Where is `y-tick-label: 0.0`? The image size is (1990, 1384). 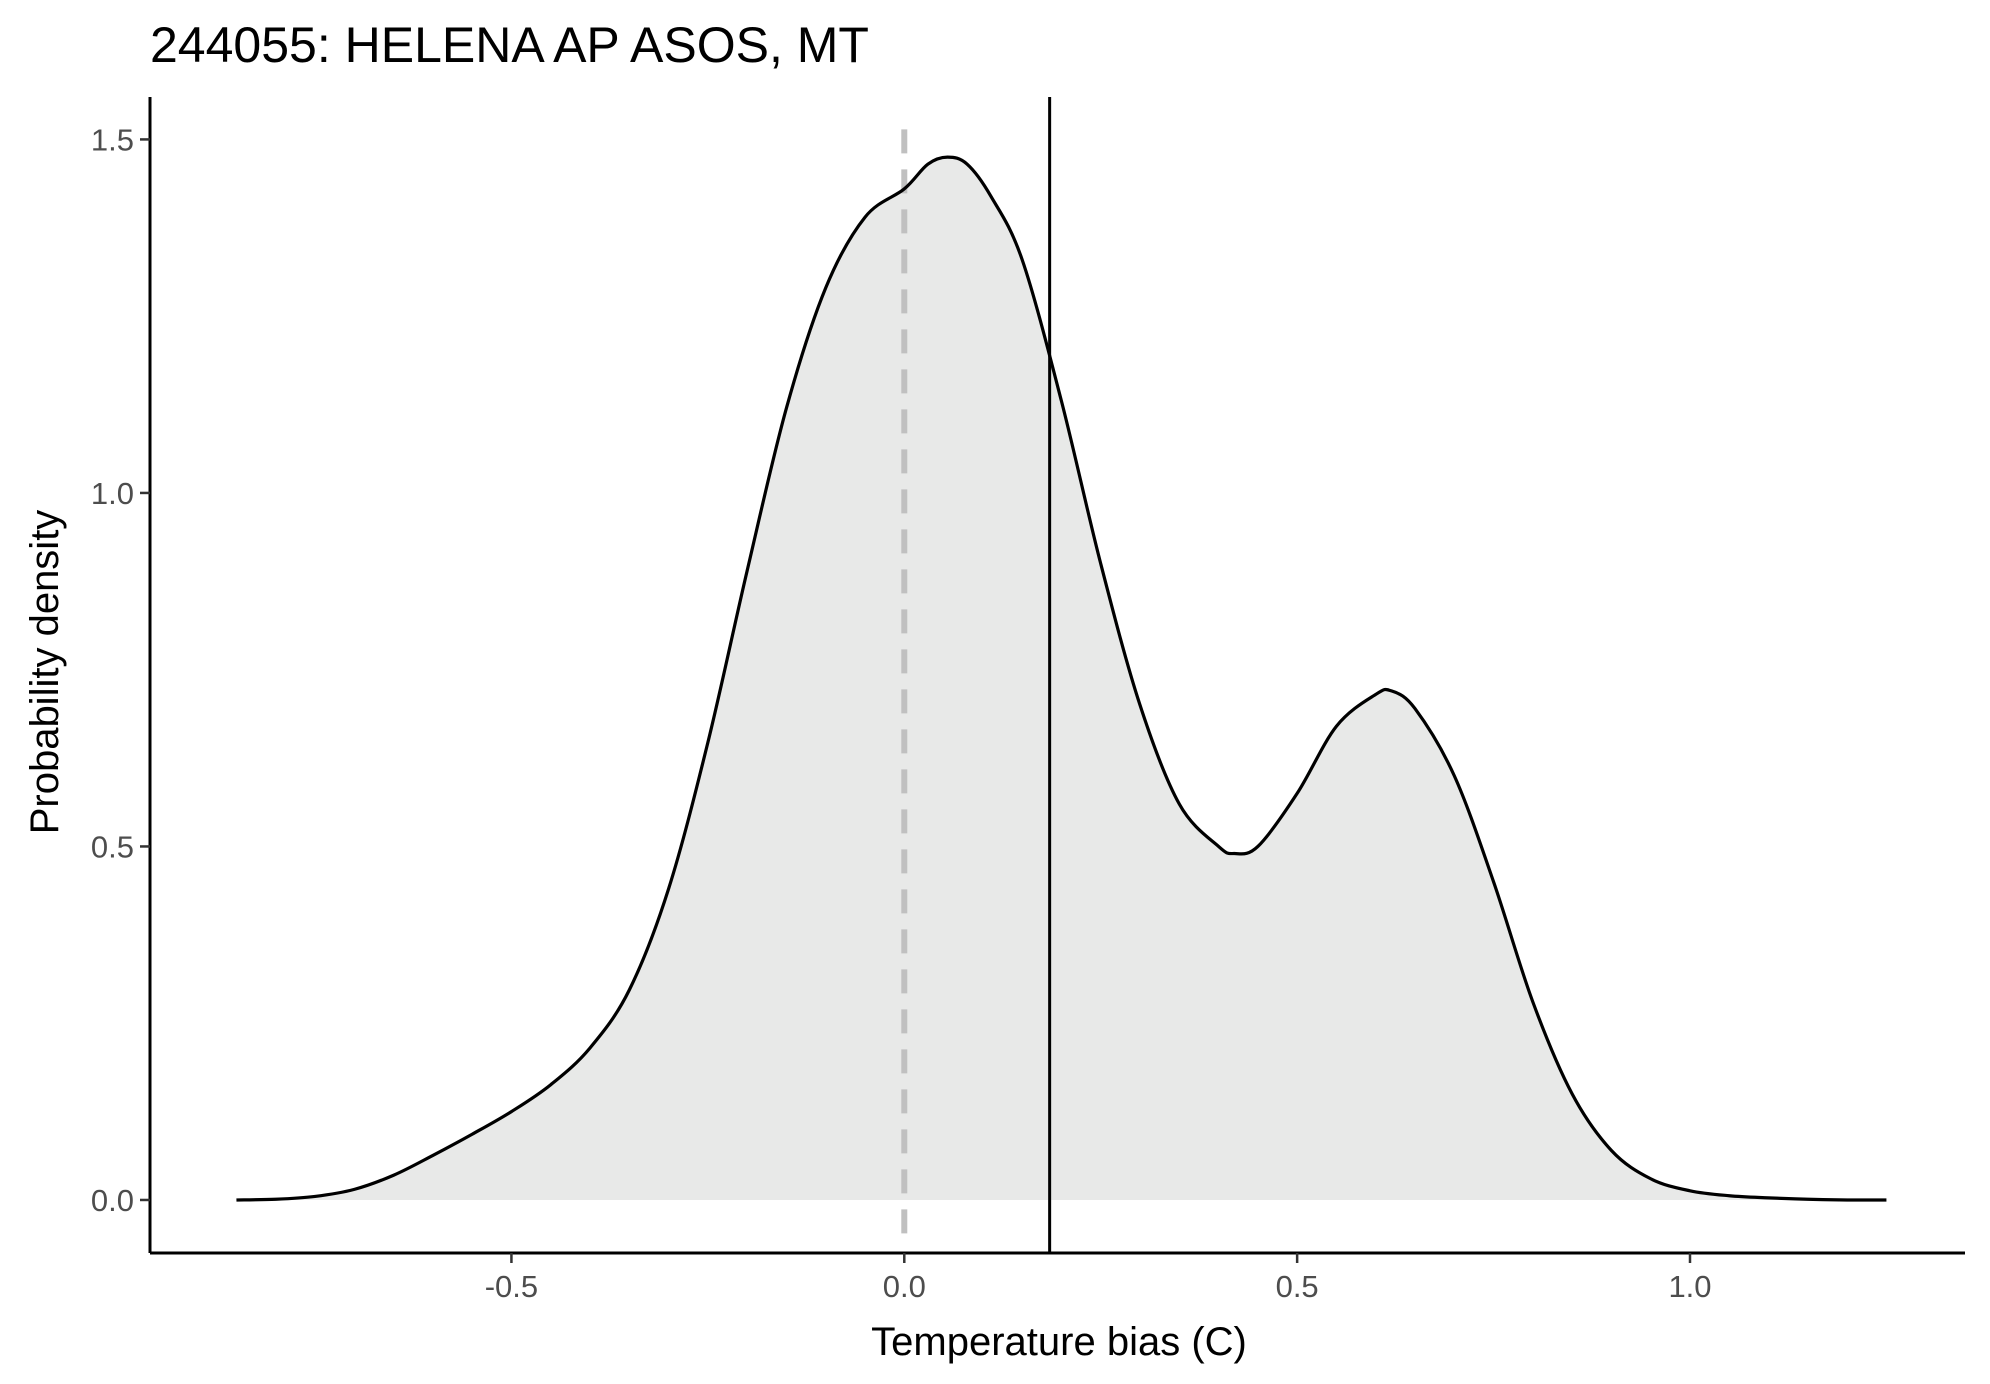
y-tick-label: 0.0 is located at coordinates (112, 1200).